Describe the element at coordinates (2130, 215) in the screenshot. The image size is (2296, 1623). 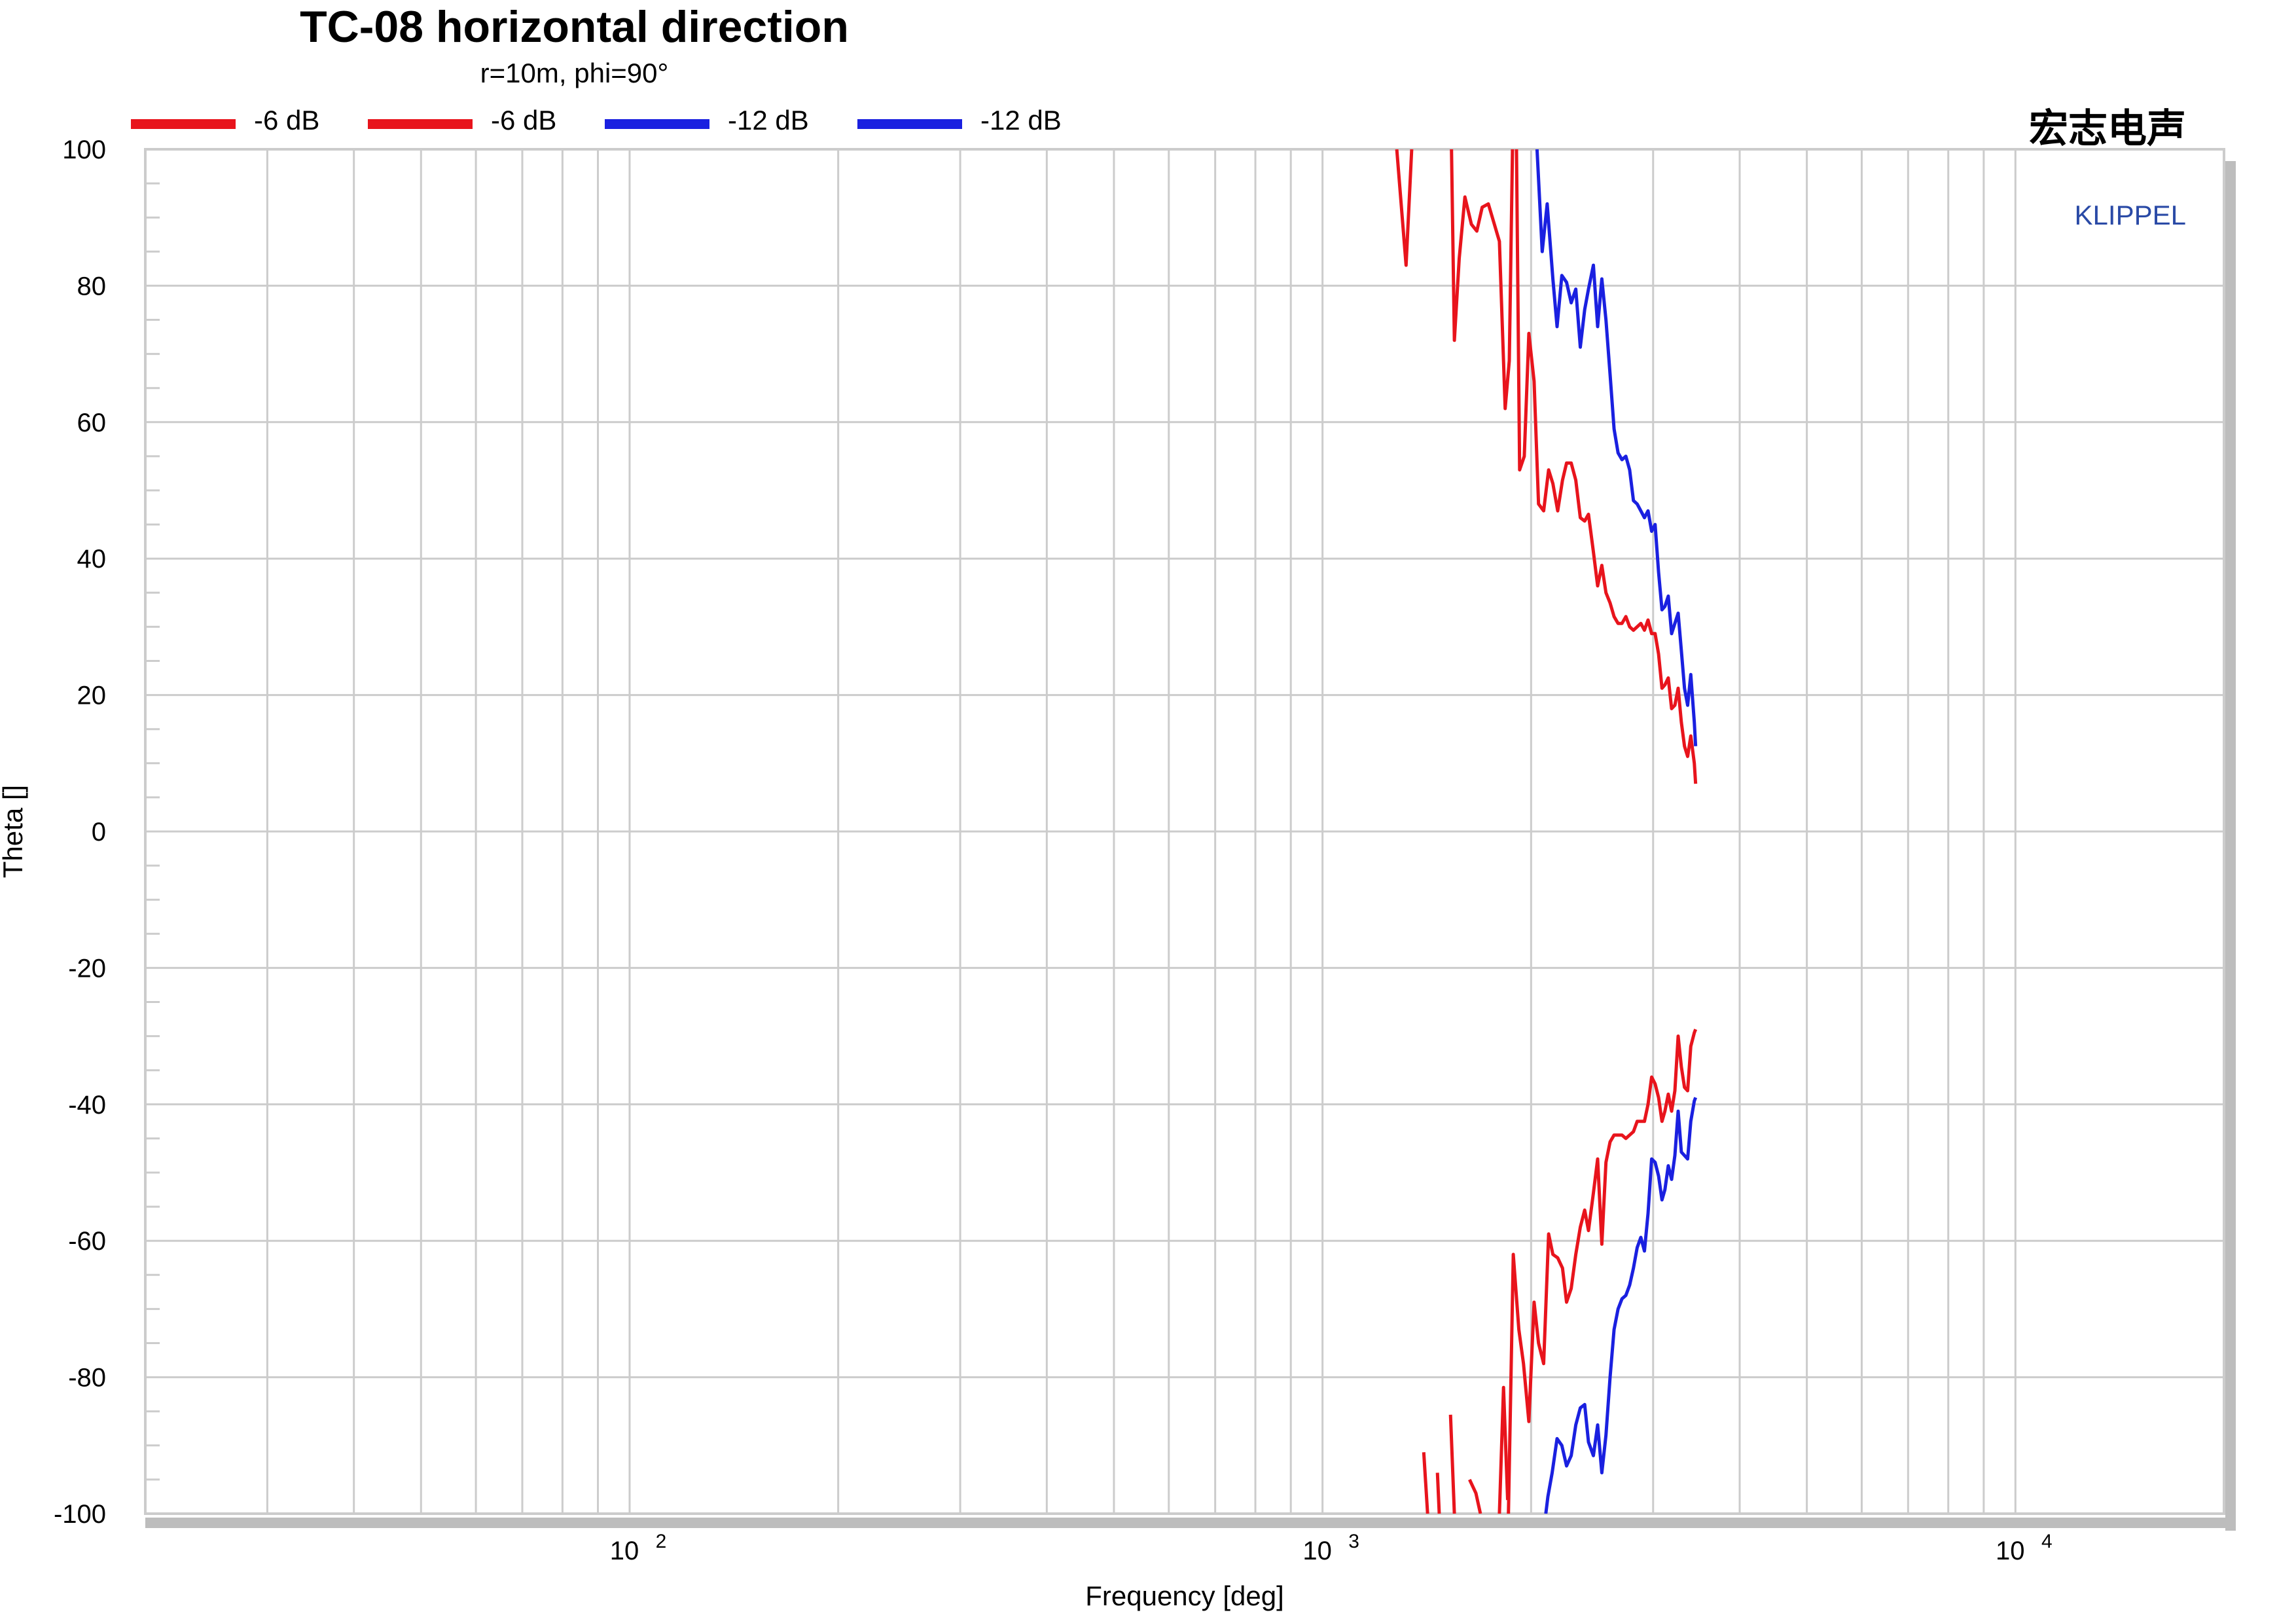
I see `klippel-watermark: KLIPPEL` at that location.